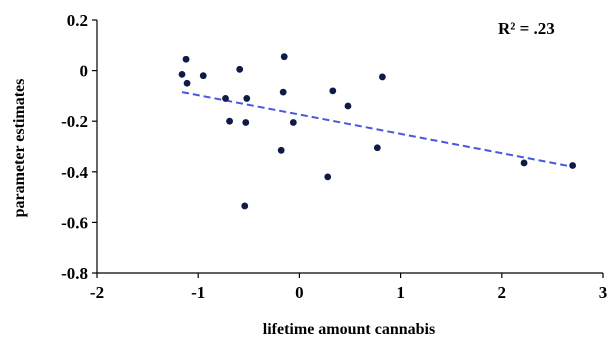 This screenshot has height=339, width=611. I want to click on x-tick-label: 1, so click(400, 292).